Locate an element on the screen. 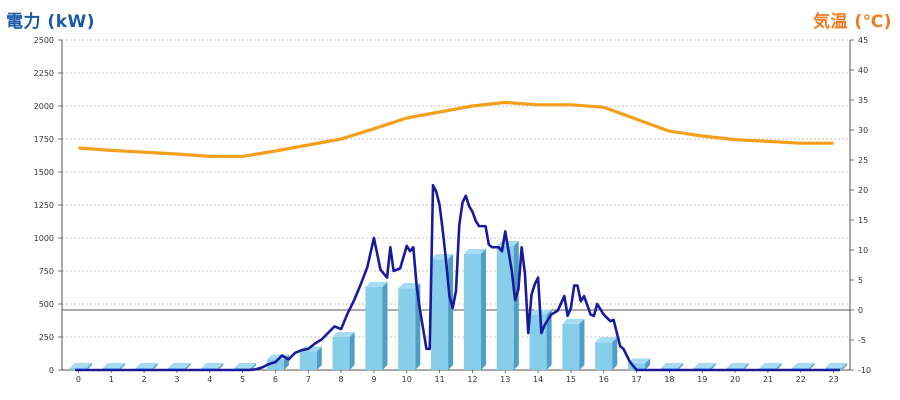  right-tick-label: -10 is located at coordinates (864, 370).